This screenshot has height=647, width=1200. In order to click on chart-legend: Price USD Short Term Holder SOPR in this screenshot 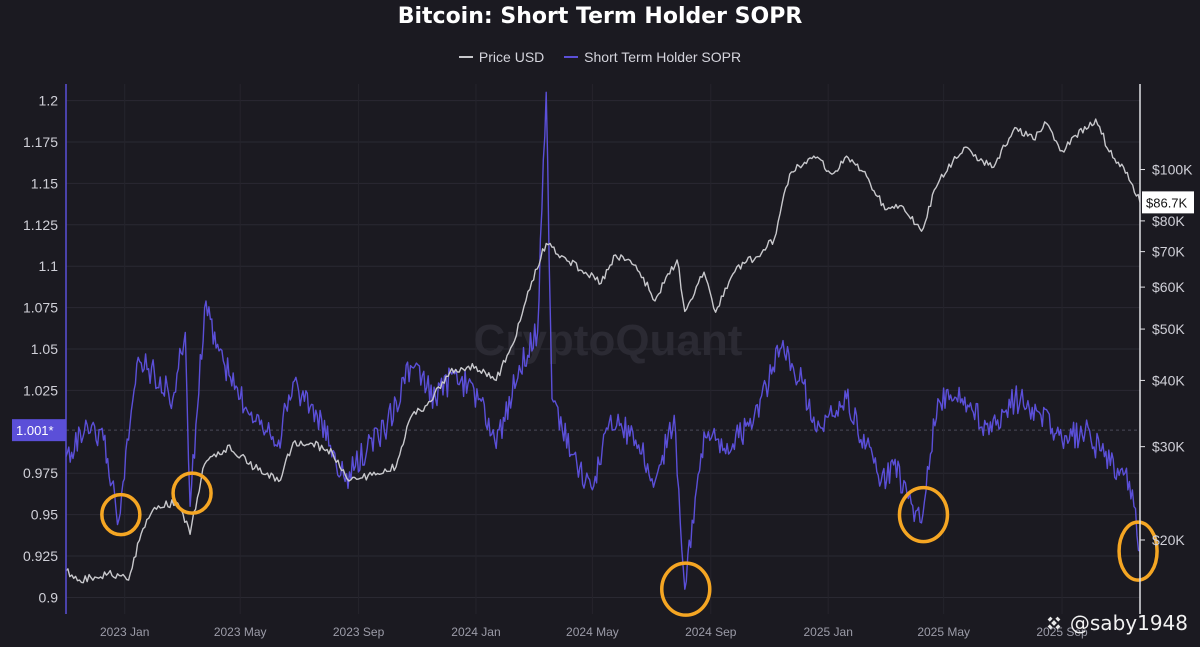, I will do `click(600, 55)`.